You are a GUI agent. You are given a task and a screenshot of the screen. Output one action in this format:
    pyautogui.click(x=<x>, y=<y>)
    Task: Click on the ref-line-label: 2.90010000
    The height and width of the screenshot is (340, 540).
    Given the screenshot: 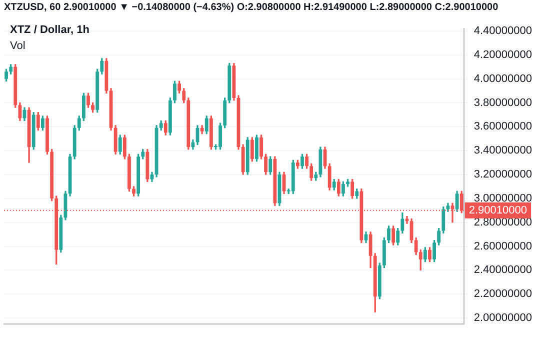 What is the action you would take?
    pyautogui.click(x=498, y=210)
    